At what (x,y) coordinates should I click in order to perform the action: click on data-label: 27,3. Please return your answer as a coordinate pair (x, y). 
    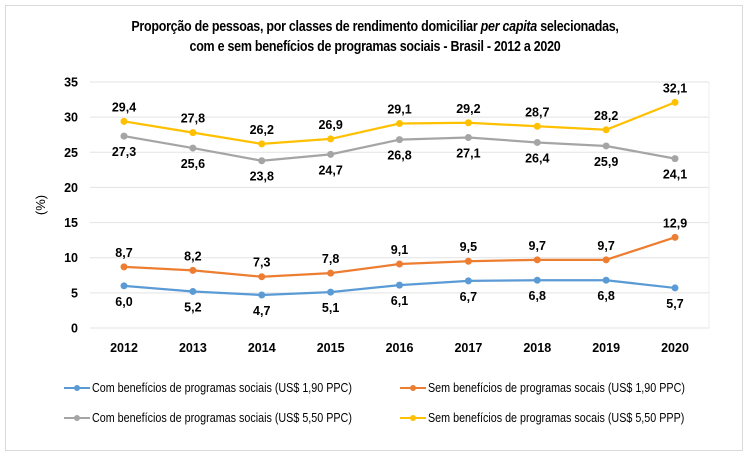
    Looking at the image, I should click on (124, 152).